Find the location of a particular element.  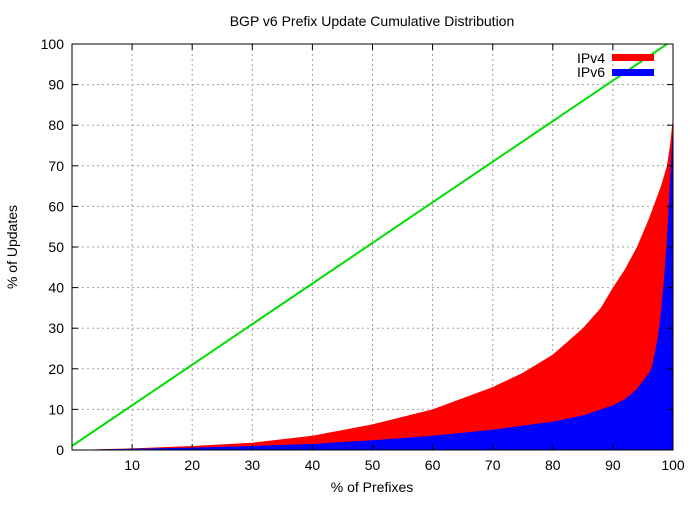

y-tick-label: 60 is located at coordinates (56, 206).